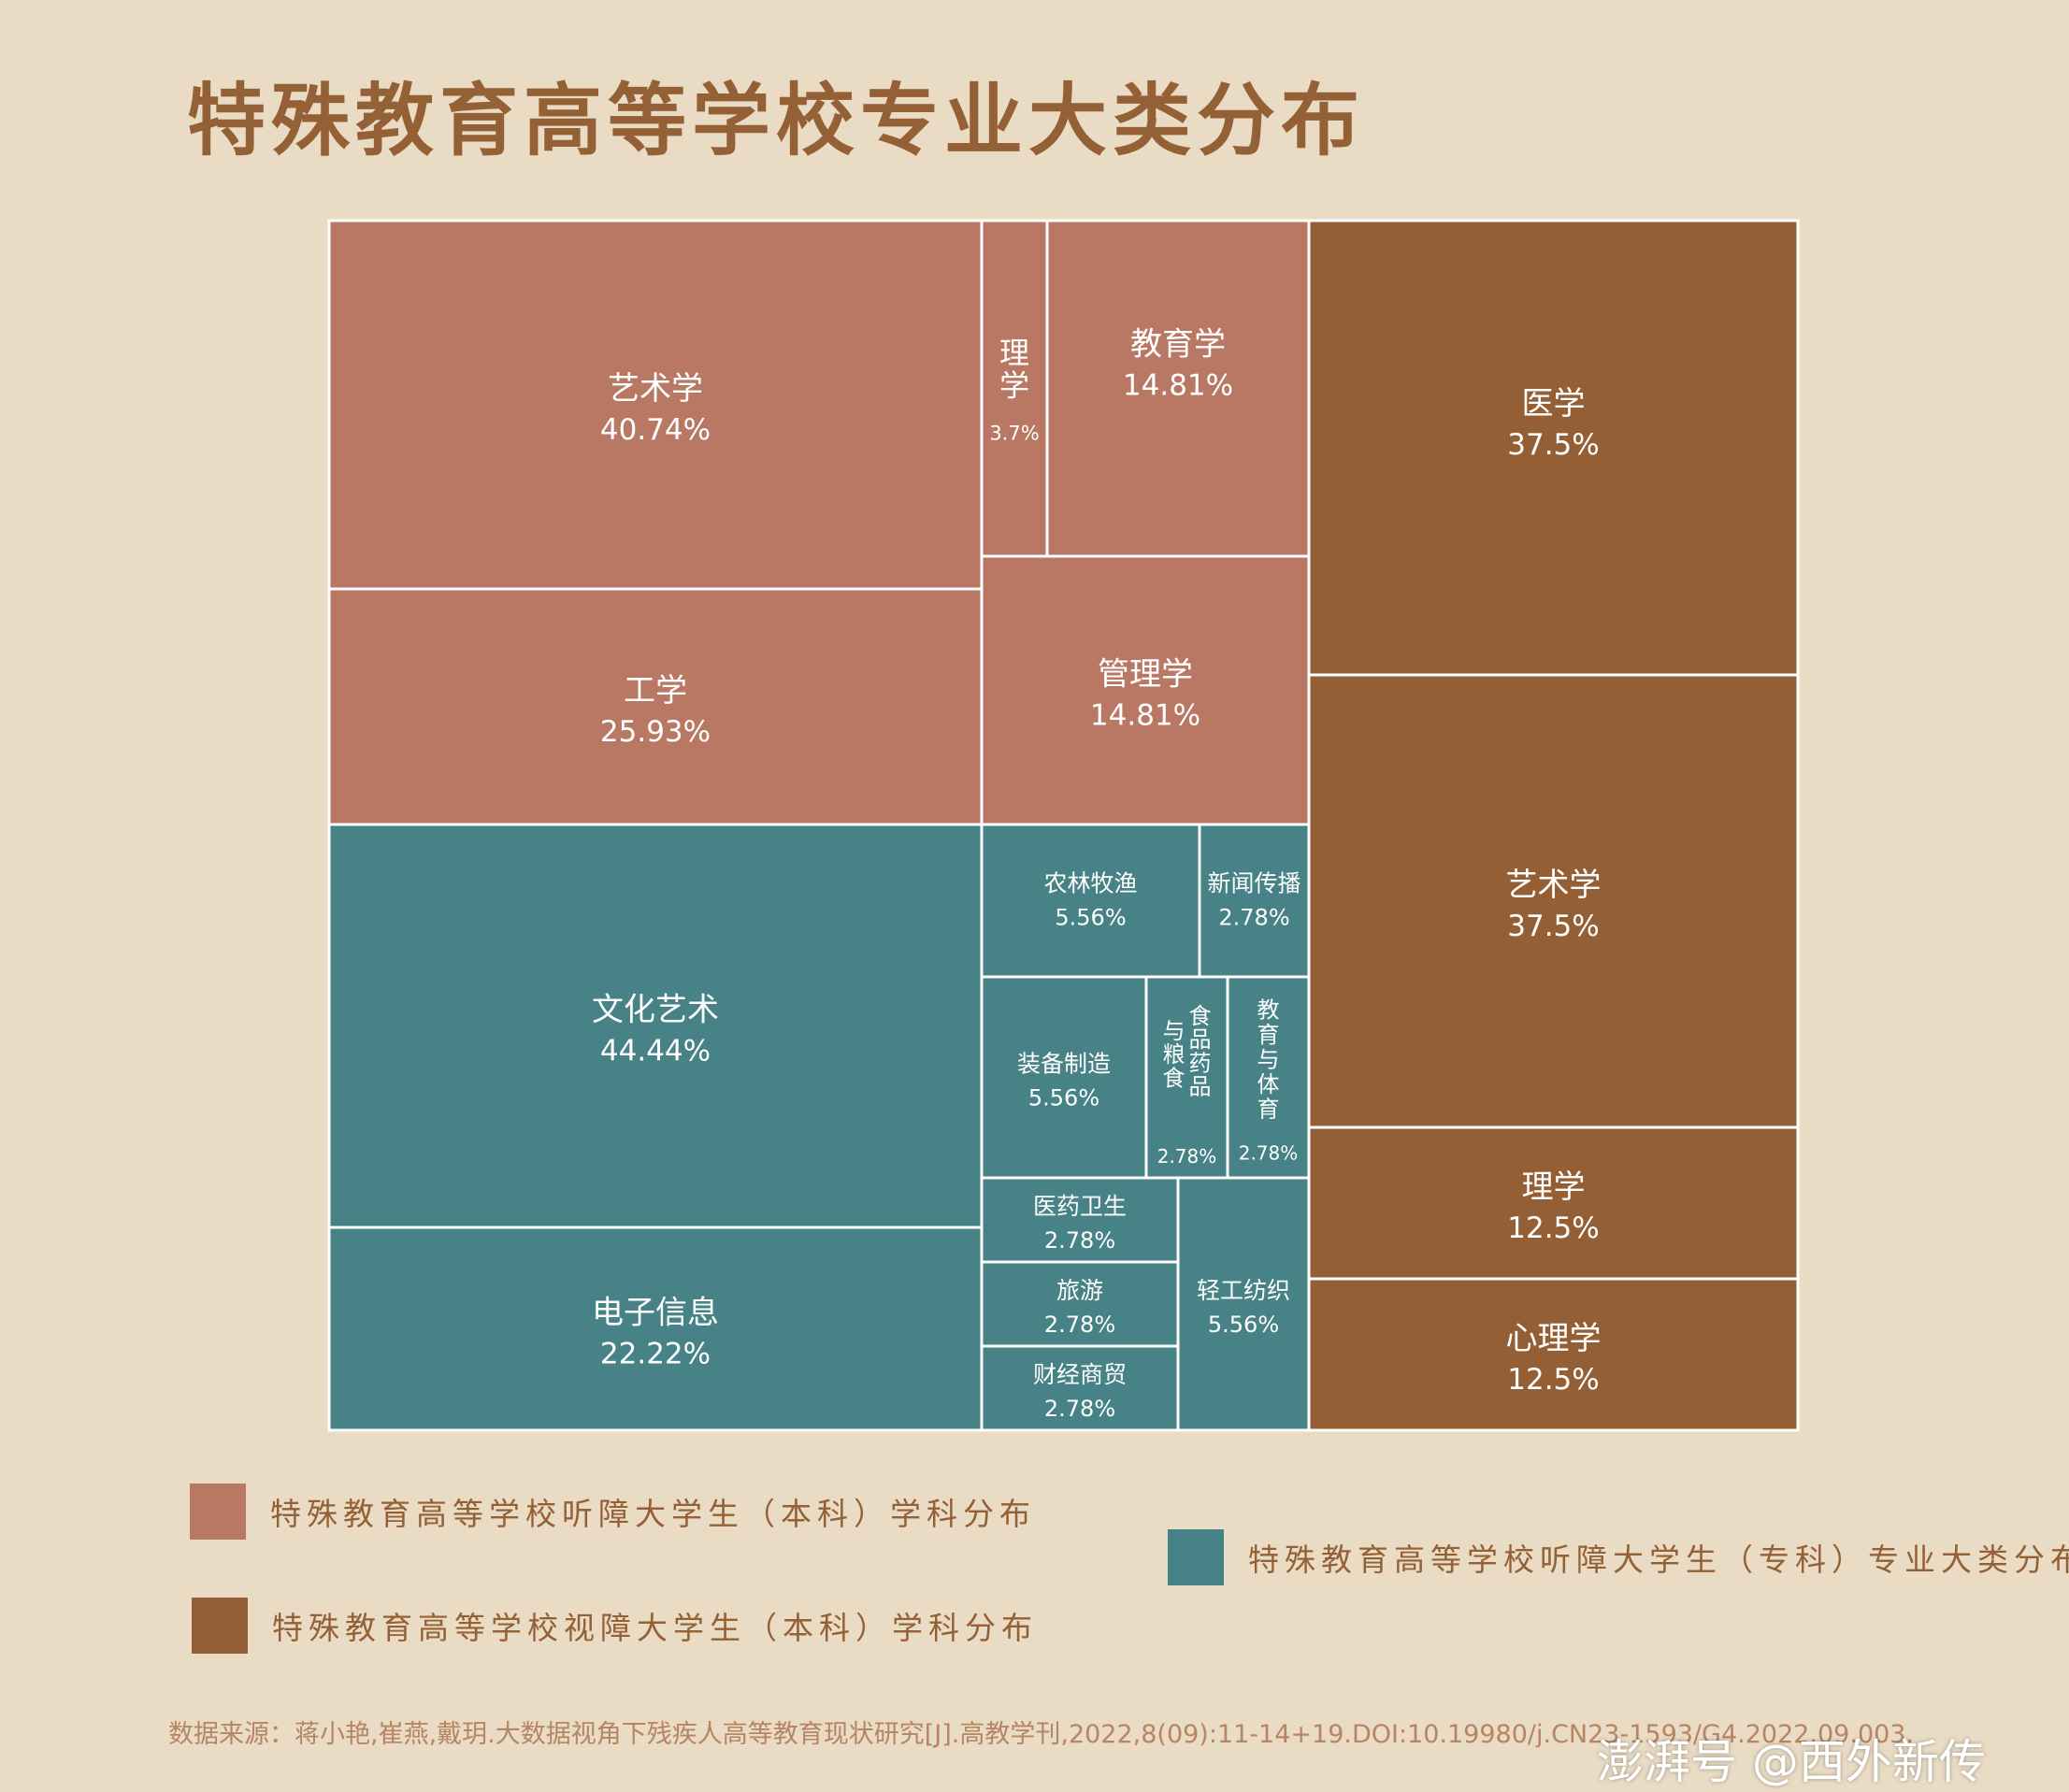  What do you see at coordinates (1079, 1290) in the screenshot?
I see `cell-name-label: 旅游` at bounding box center [1079, 1290].